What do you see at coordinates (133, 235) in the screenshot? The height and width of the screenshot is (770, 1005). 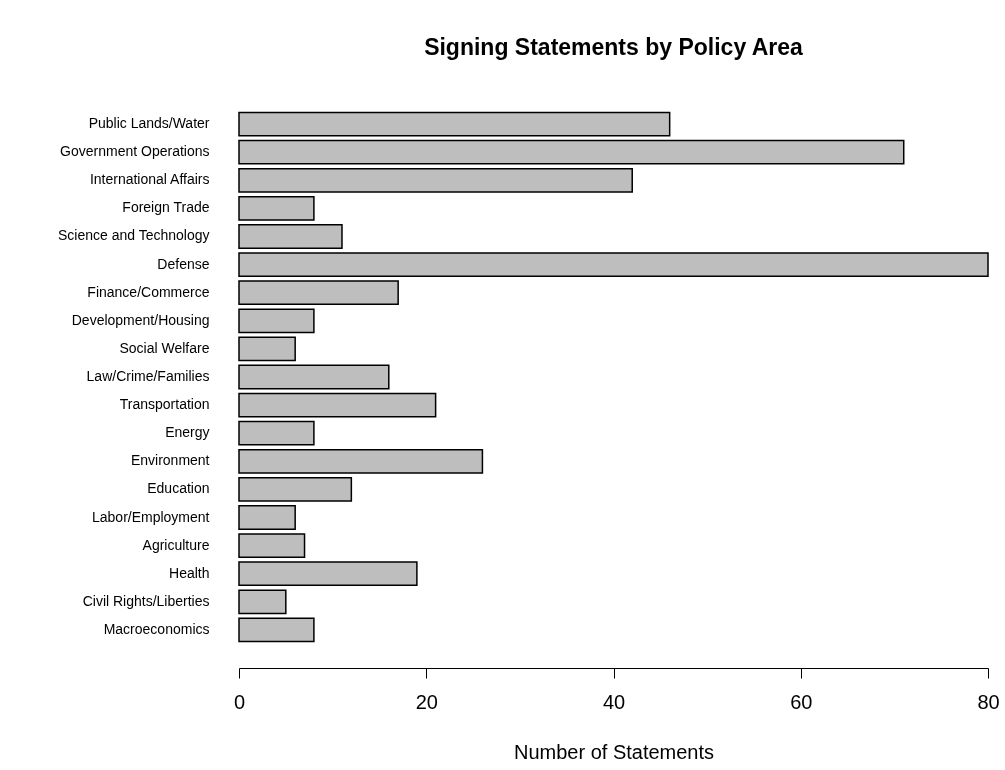 I see `y-tick-label: Science and Technology` at bounding box center [133, 235].